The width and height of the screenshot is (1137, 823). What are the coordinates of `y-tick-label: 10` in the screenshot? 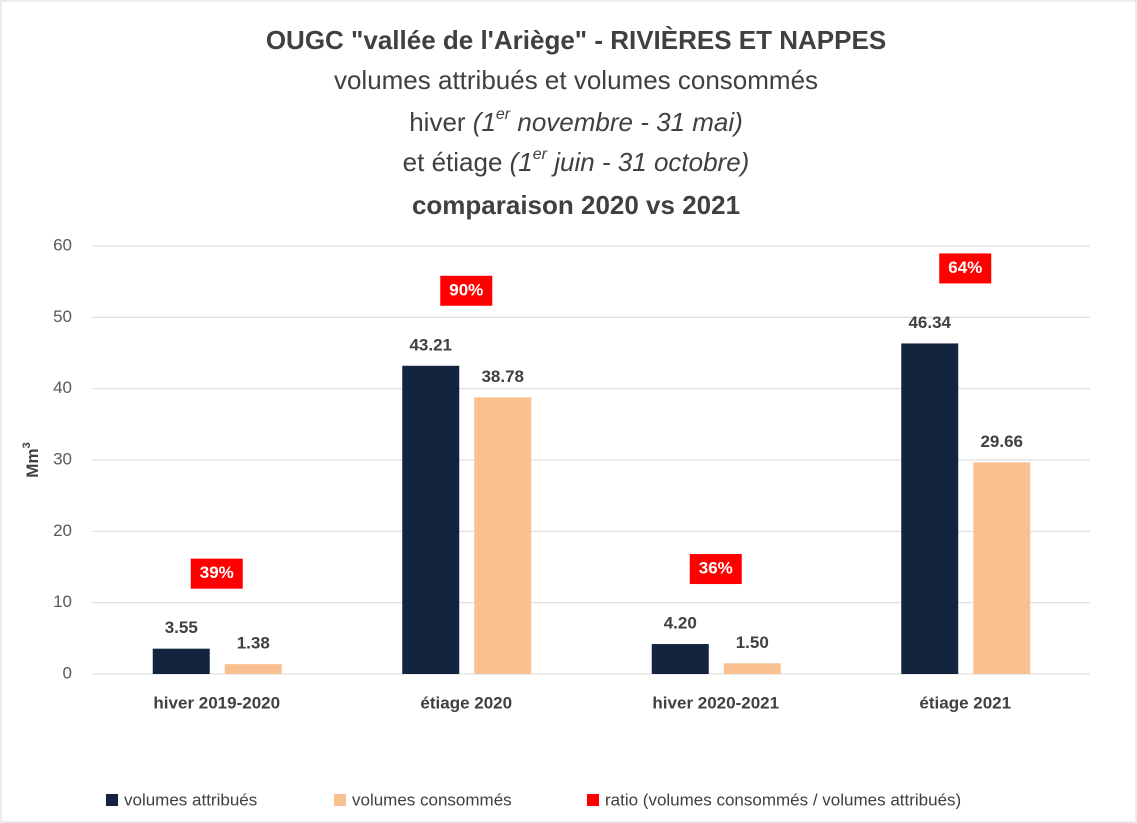 It's located at (62, 601).